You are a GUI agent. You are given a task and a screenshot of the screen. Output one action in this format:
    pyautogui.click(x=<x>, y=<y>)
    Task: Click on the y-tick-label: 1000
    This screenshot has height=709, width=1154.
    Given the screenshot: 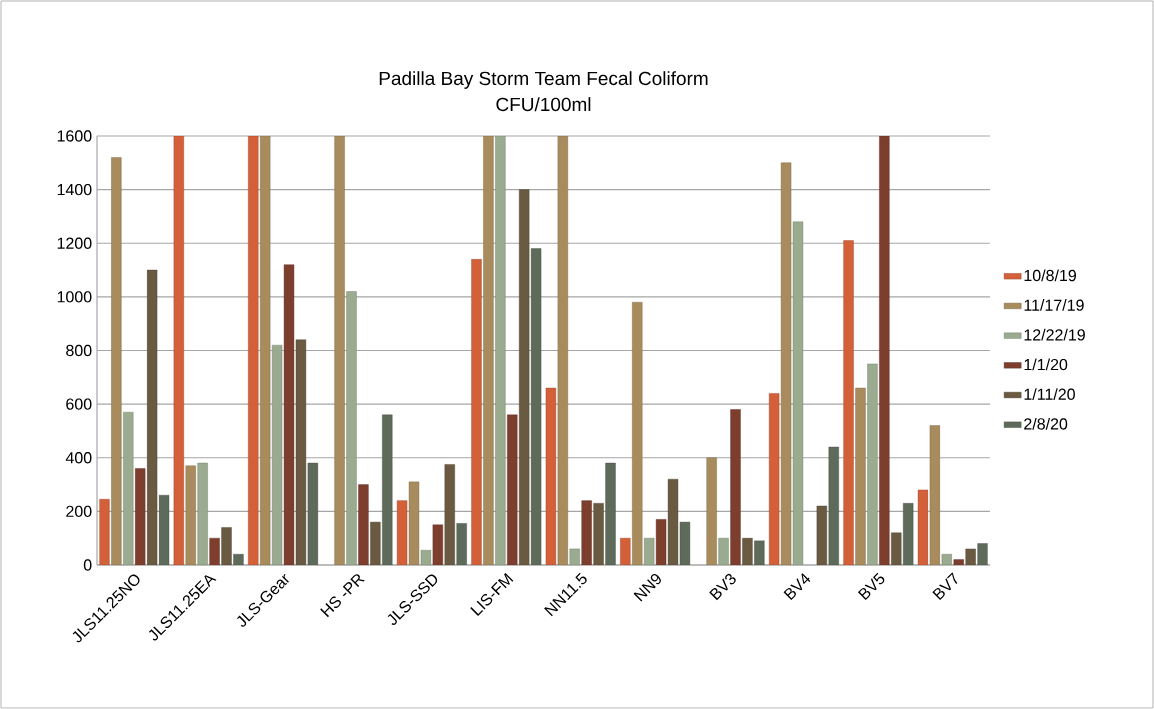 What is the action you would take?
    pyautogui.click(x=74, y=297)
    